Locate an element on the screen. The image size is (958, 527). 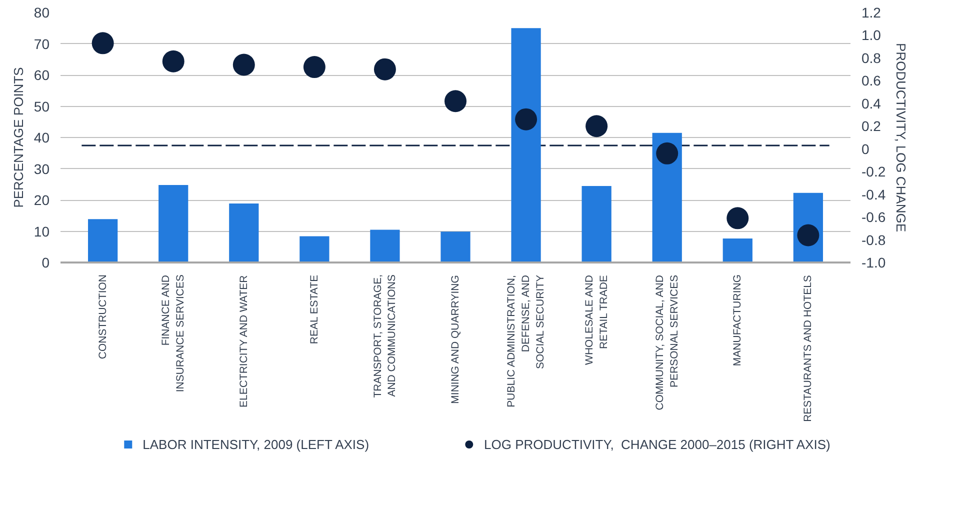
x-tick-label: MANUFACTURING is located at coordinates (738, 320).